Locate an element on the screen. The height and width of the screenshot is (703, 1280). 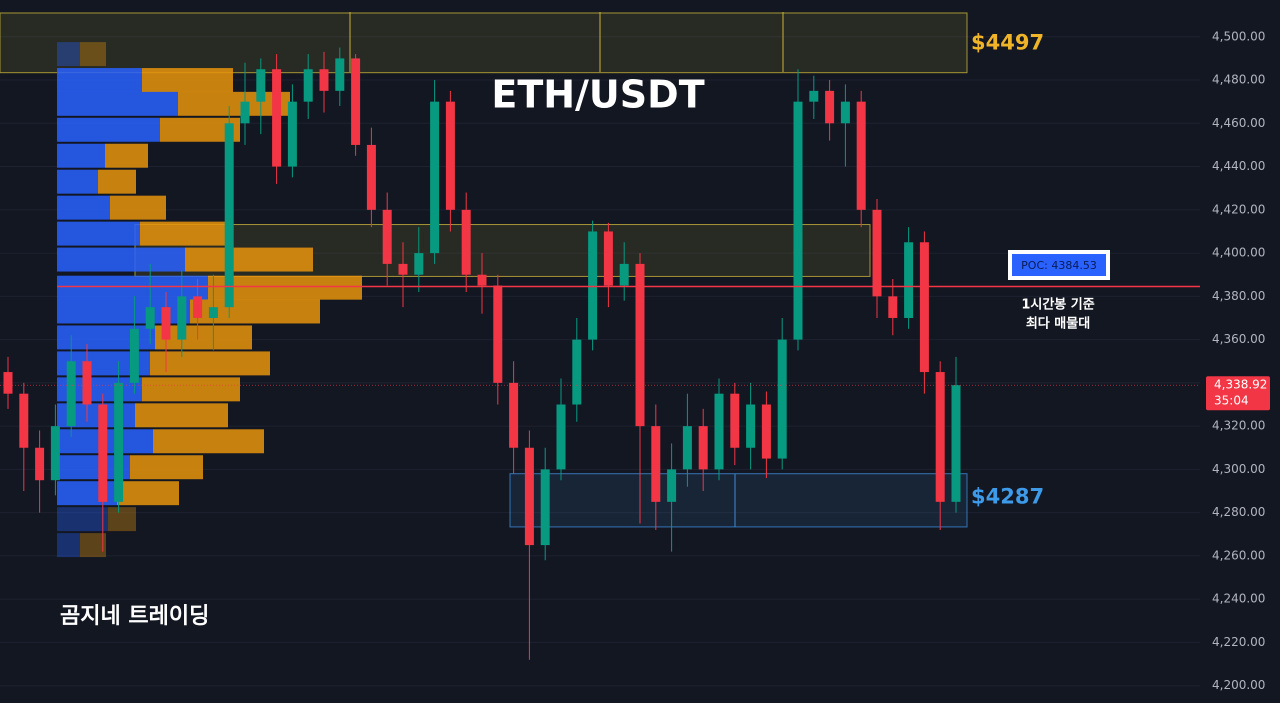
last-price-label: 4,338.92 is located at coordinates (1240, 385).